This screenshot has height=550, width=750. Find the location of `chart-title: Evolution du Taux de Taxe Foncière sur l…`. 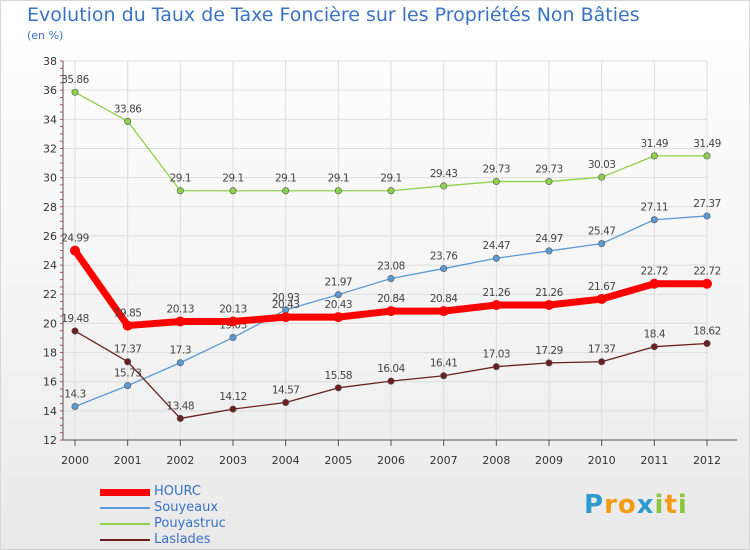

chart-title: Evolution du Taux de Taxe Foncière sur l… is located at coordinates (333, 15).